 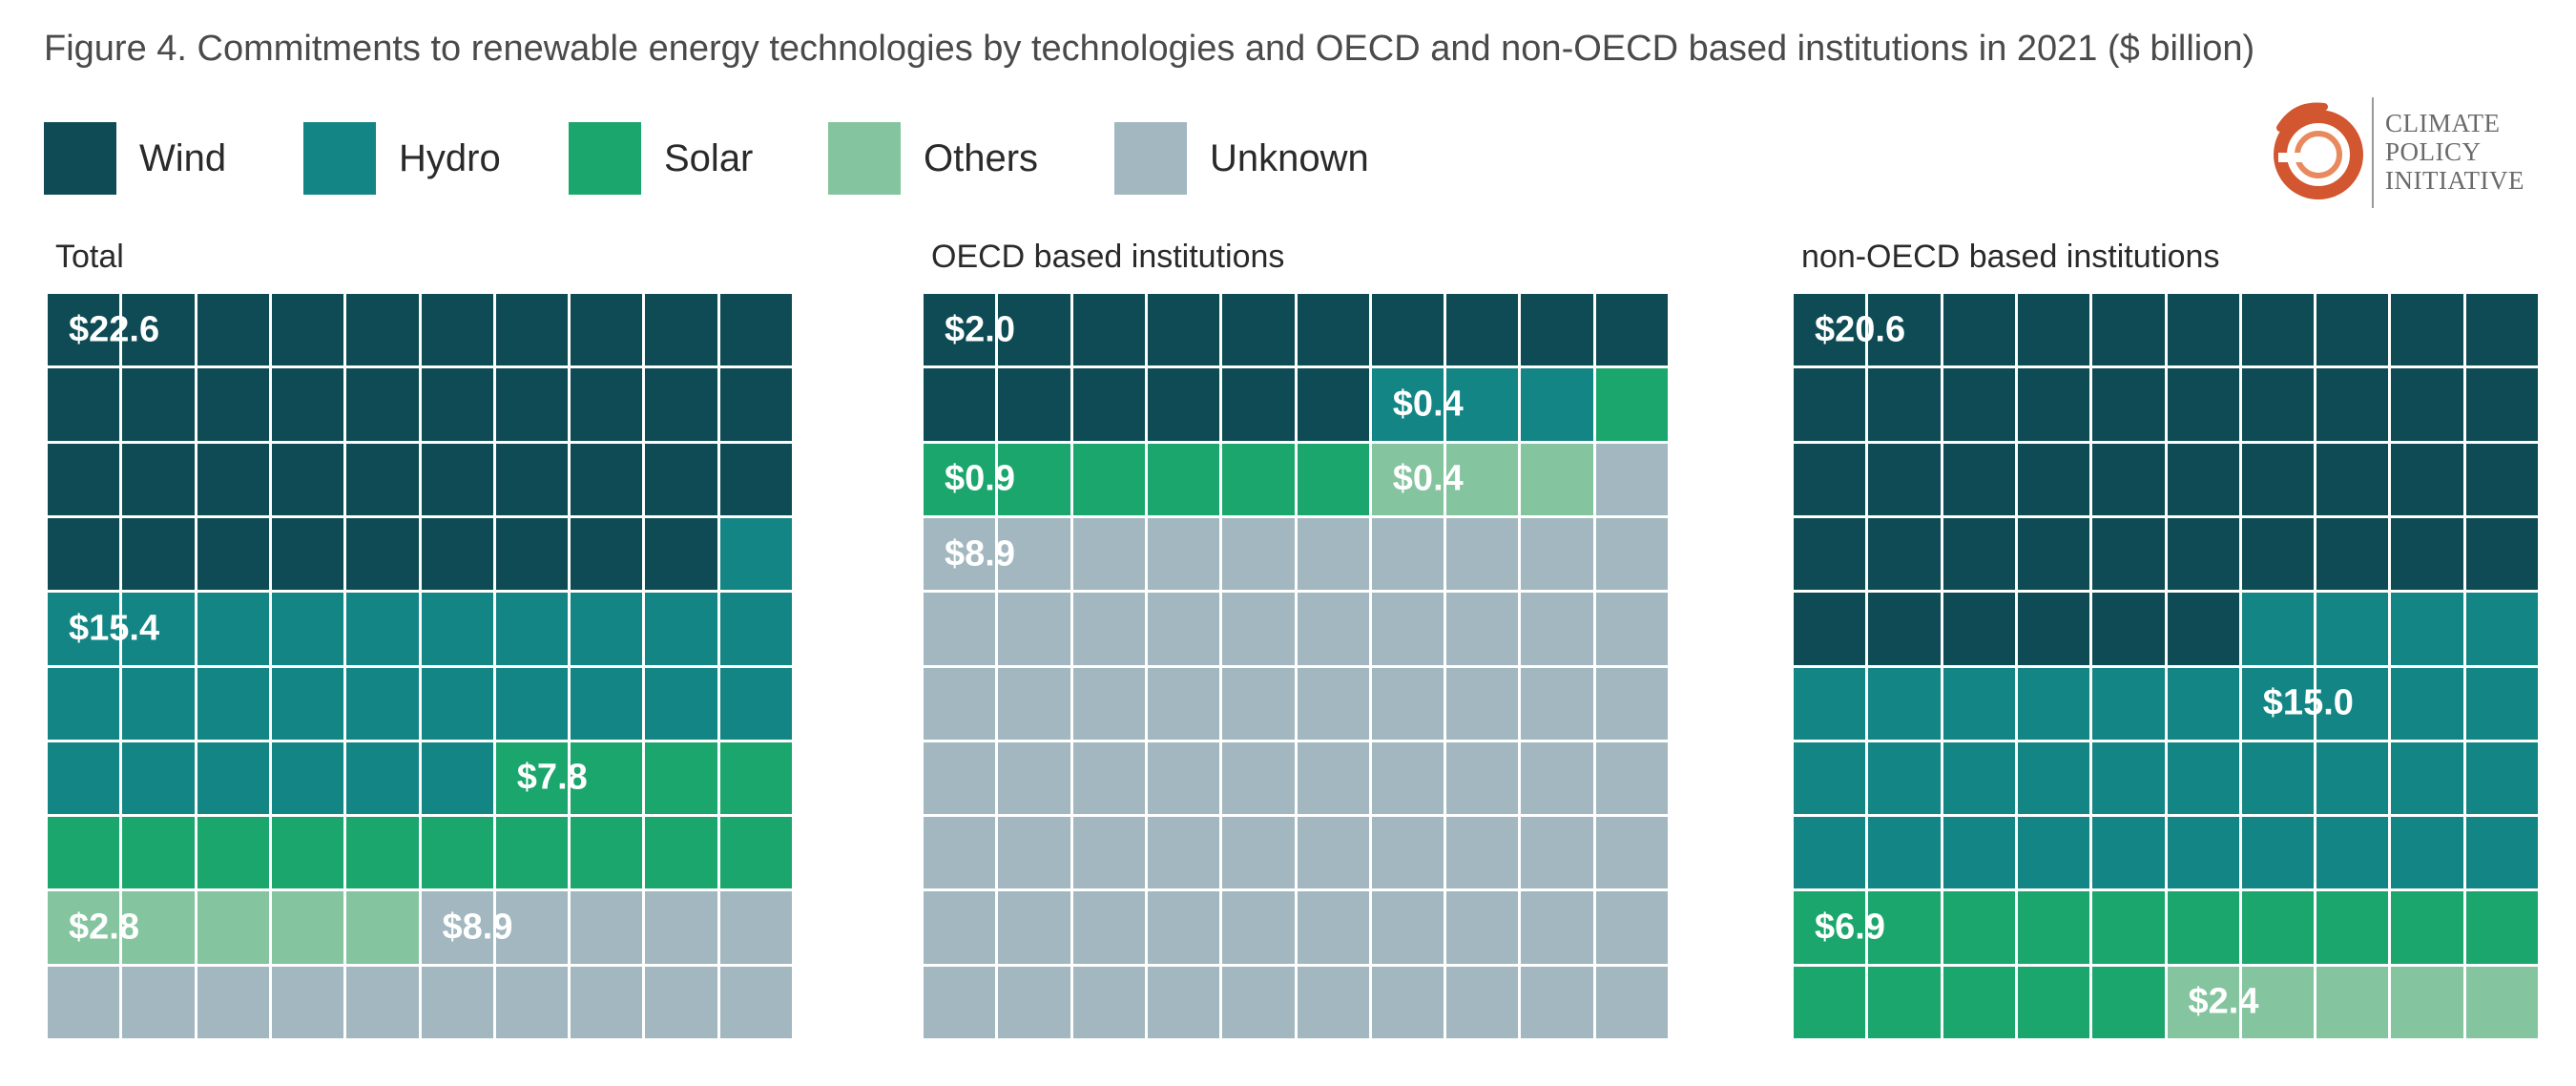 I want to click on logo-line-2: POLICY, so click(x=2433, y=152).